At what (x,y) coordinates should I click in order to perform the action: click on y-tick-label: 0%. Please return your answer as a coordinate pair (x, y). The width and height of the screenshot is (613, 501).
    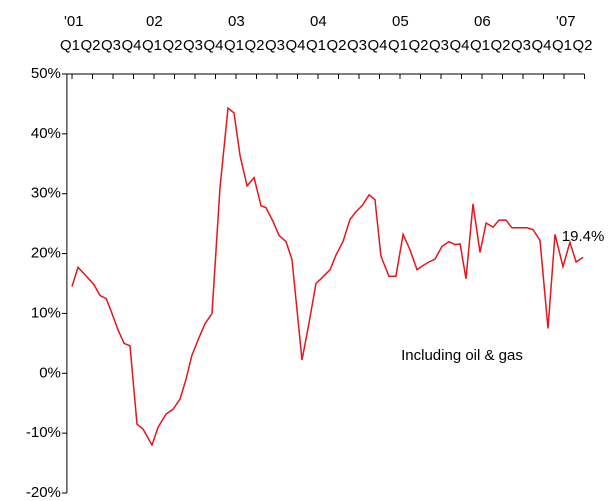
    Looking at the image, I should click on (50, 372).